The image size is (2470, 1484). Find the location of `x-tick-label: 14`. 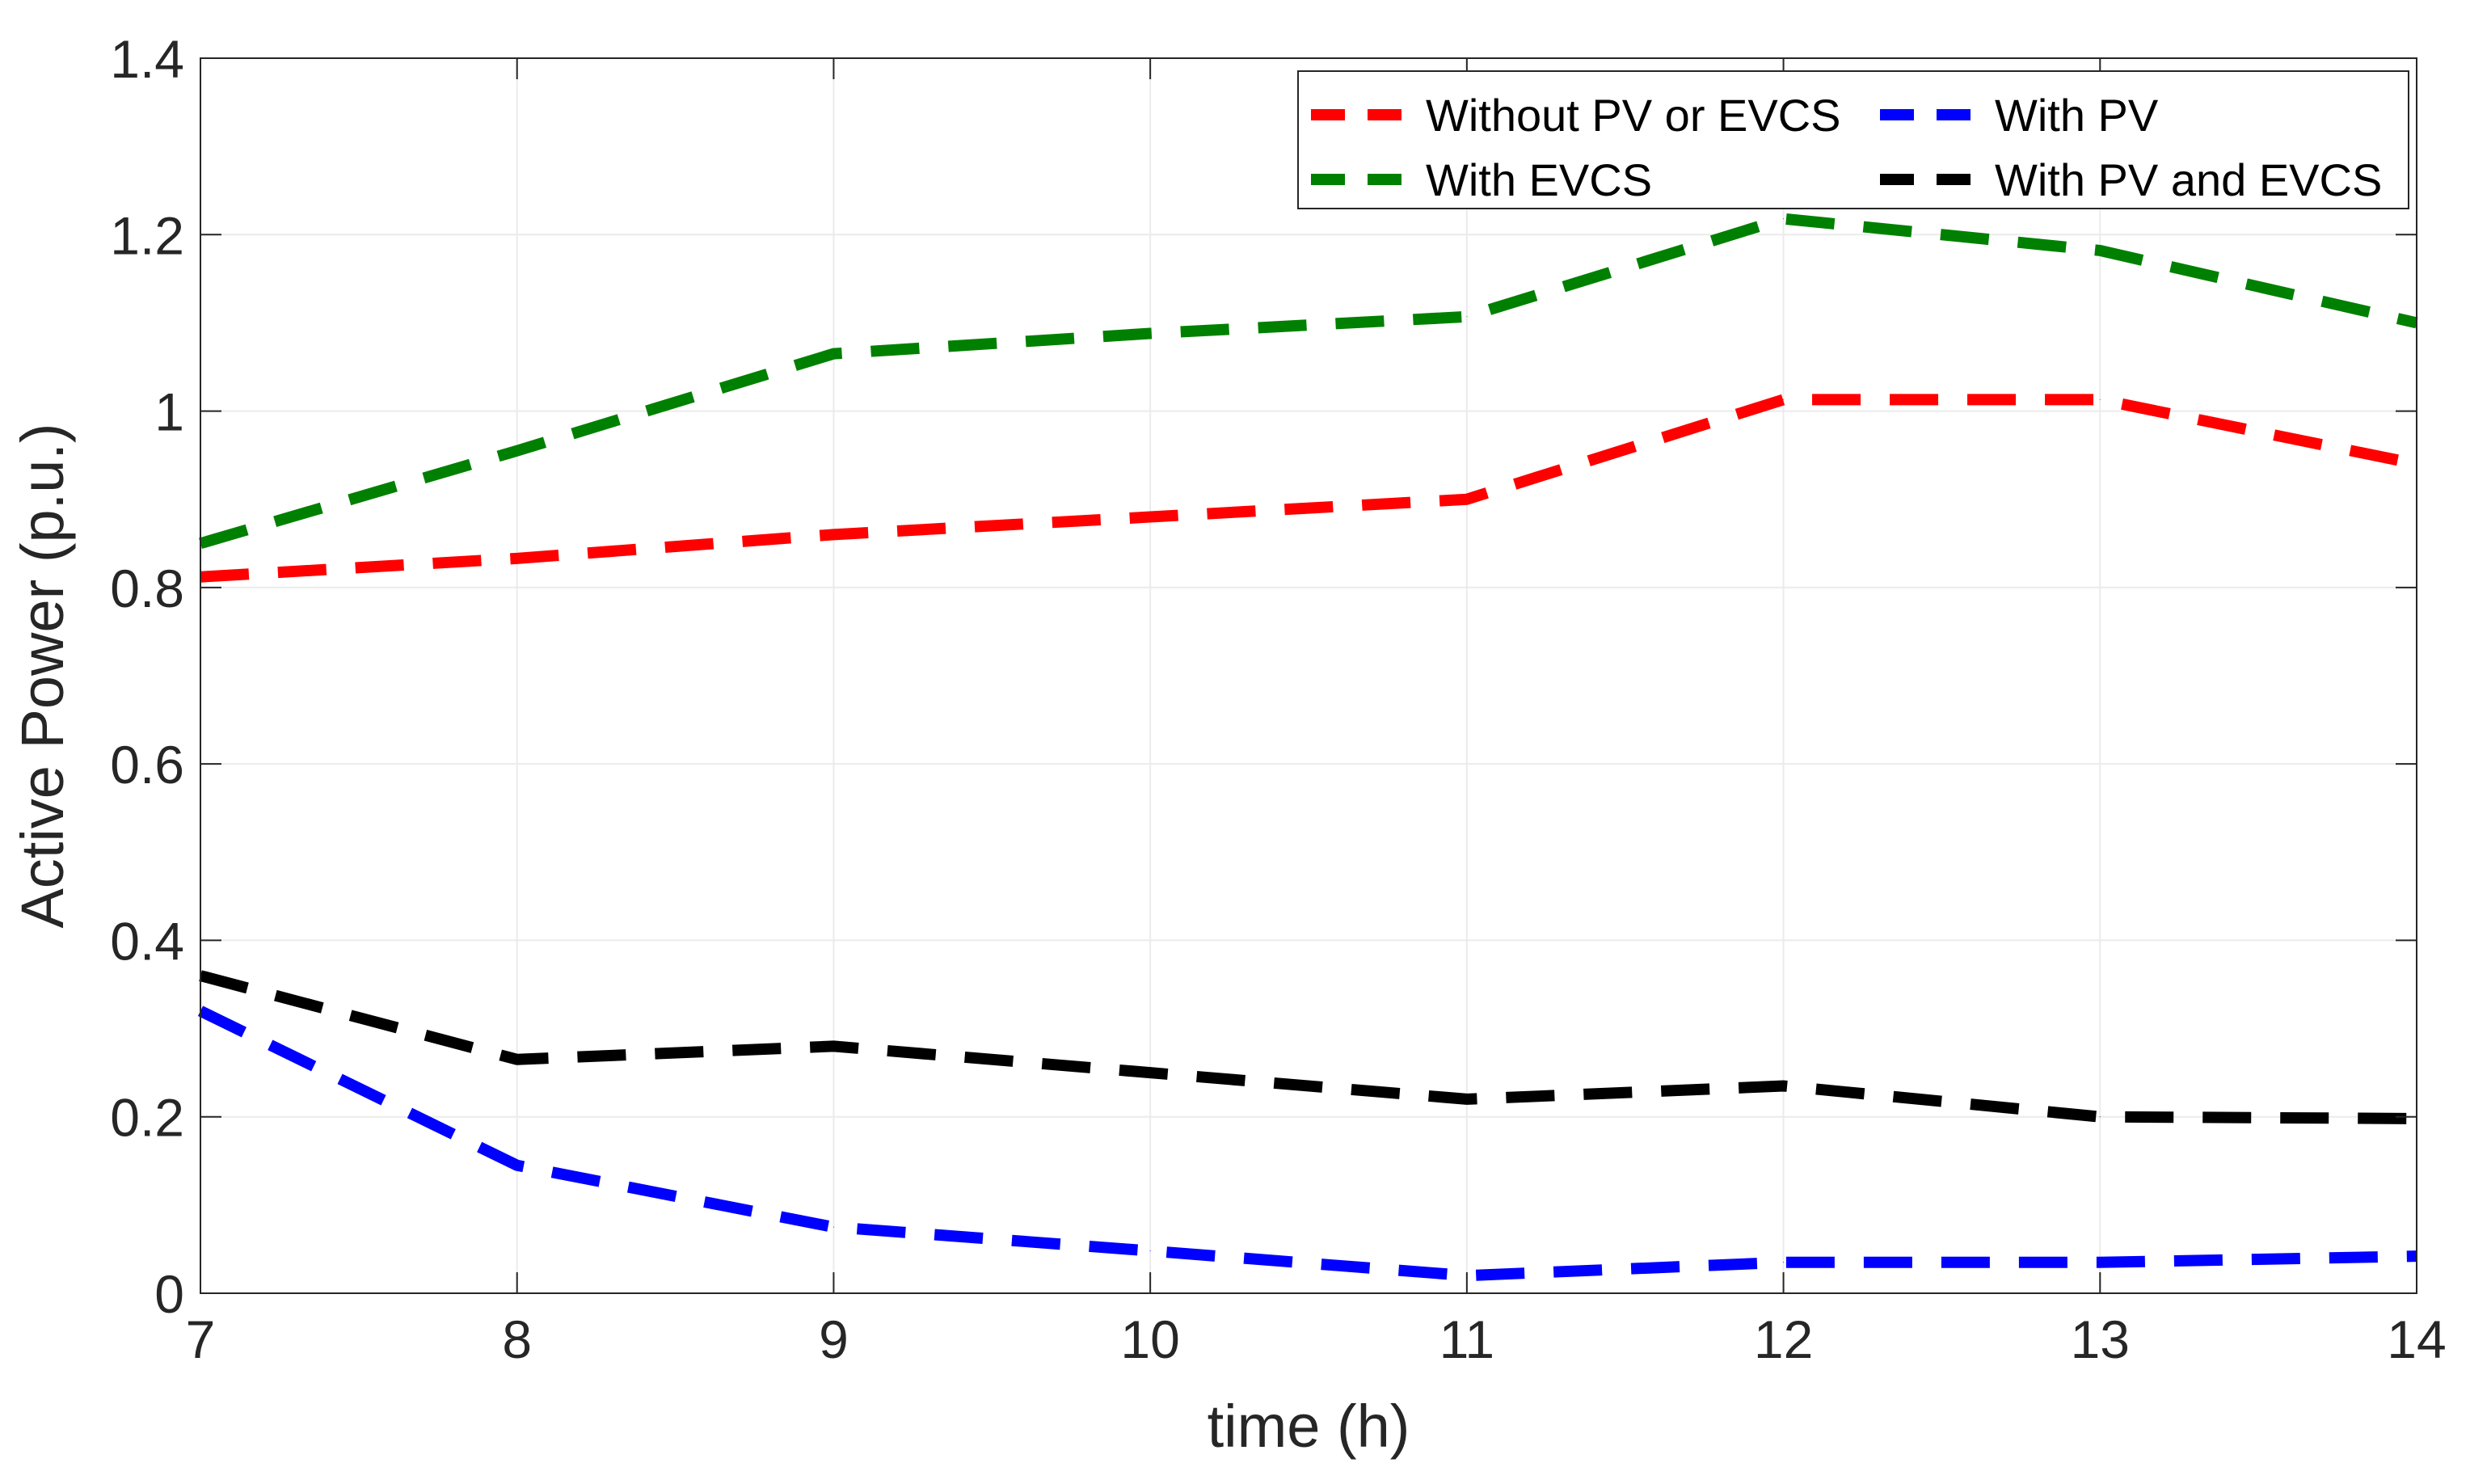

x-tick-label: 14 is located at coordinates (2416, 1339).